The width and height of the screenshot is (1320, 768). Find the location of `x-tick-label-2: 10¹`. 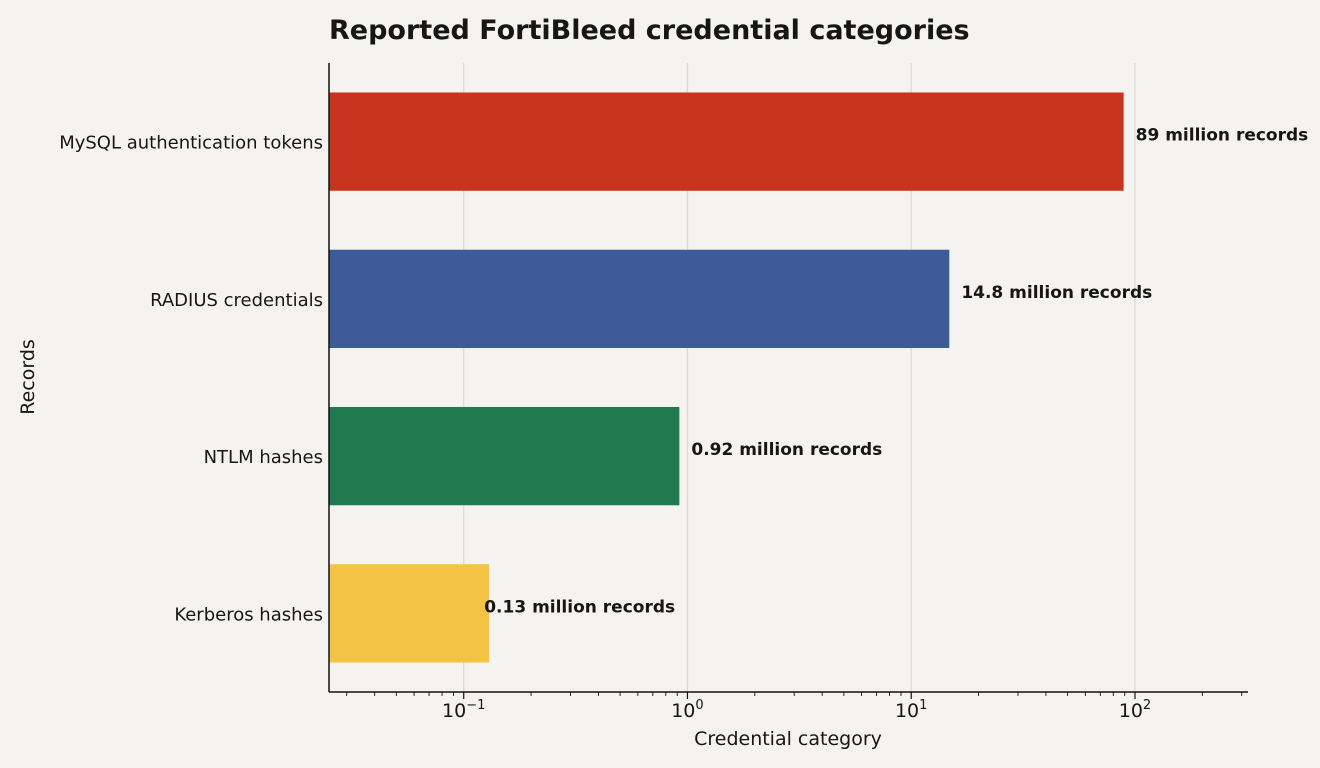

x-tick-label-2: 10¹ is located at coordinates (911, 710).